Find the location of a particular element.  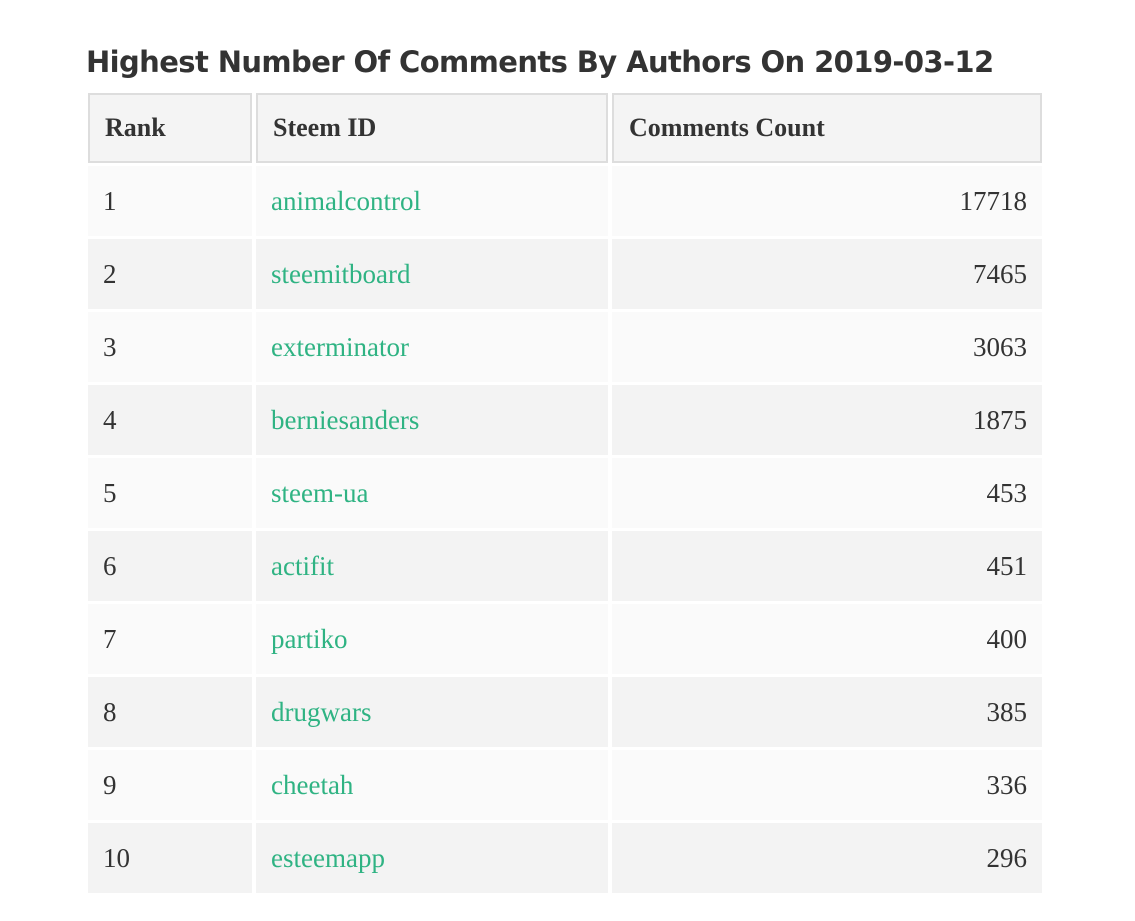

steem-id-cell: exterminator is located at coordinates (432, 347).